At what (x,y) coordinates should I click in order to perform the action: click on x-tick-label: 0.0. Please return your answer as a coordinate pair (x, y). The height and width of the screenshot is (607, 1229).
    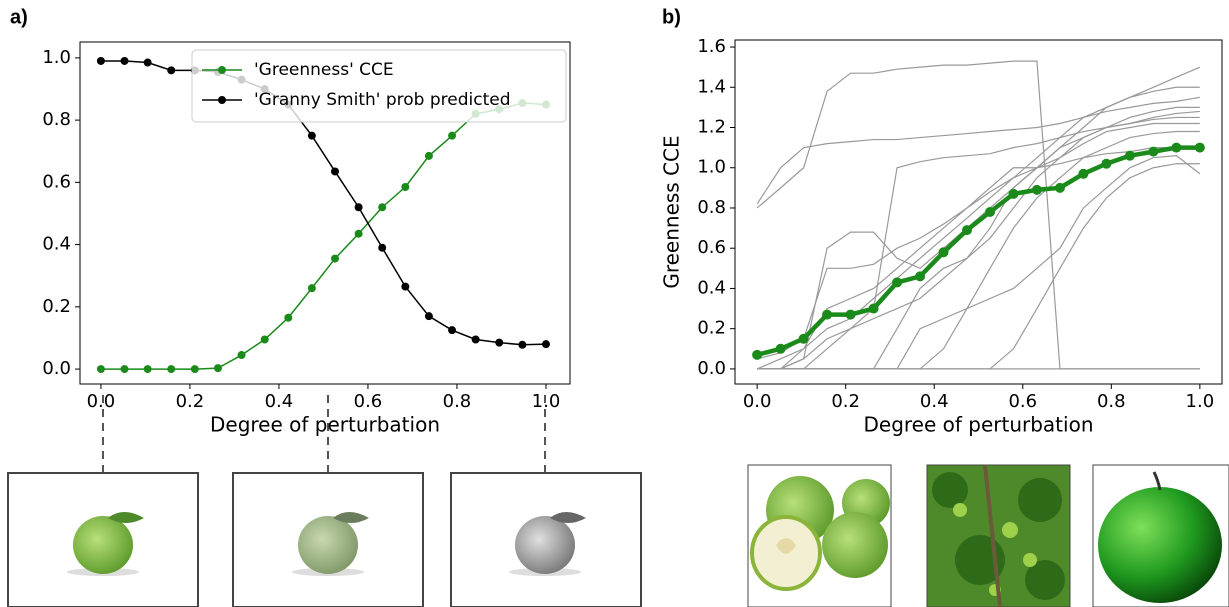
    Looking at the image, I should click on (757, 401).